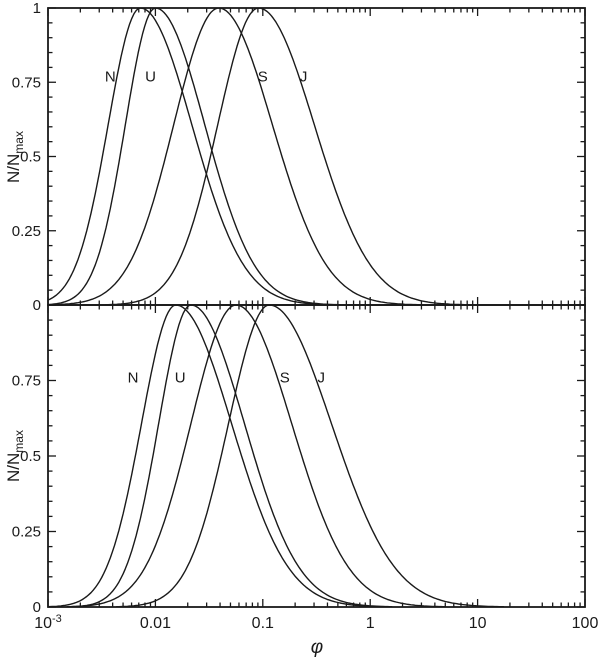  Describe the element at coordinates (585, 623) in the screenshot. I see `svg-text: 100` at that location.